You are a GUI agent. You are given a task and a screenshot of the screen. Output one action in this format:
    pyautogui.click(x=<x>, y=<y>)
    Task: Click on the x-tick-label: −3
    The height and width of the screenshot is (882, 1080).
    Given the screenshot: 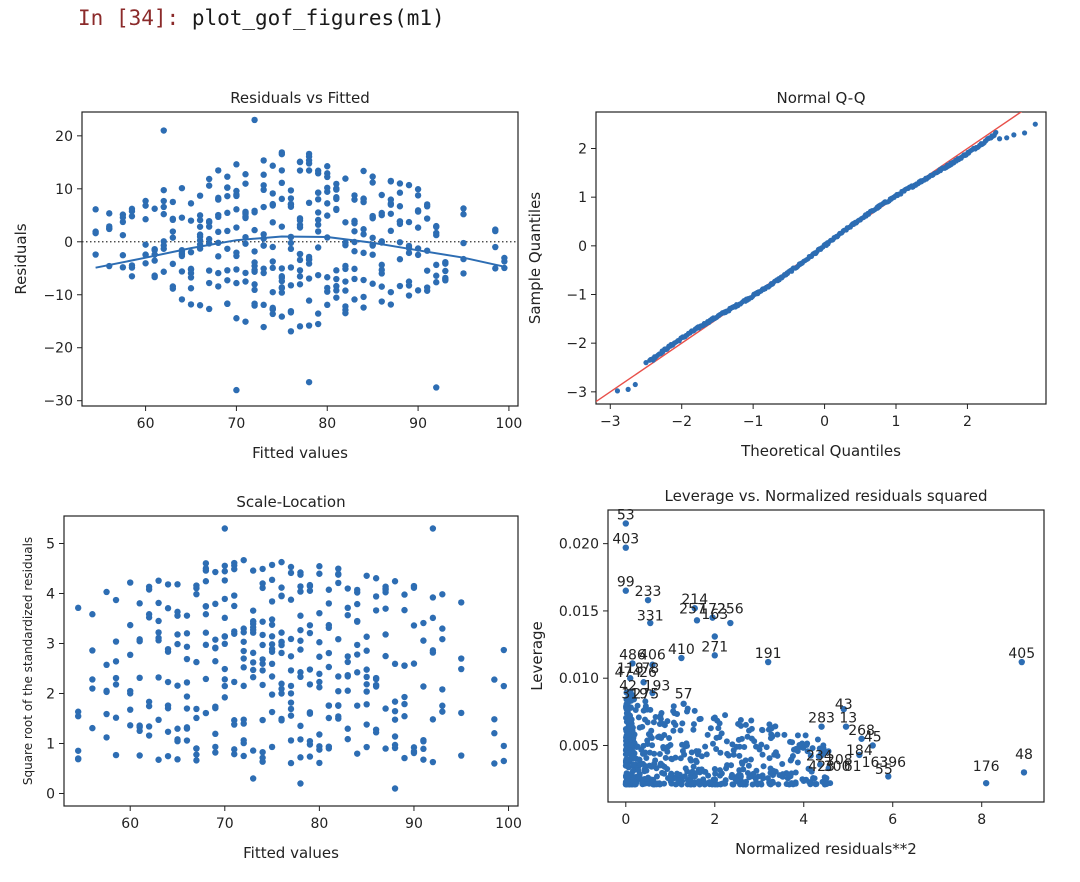 What is the action you would take?
    pyautogui.click(x=610, y=422)
    